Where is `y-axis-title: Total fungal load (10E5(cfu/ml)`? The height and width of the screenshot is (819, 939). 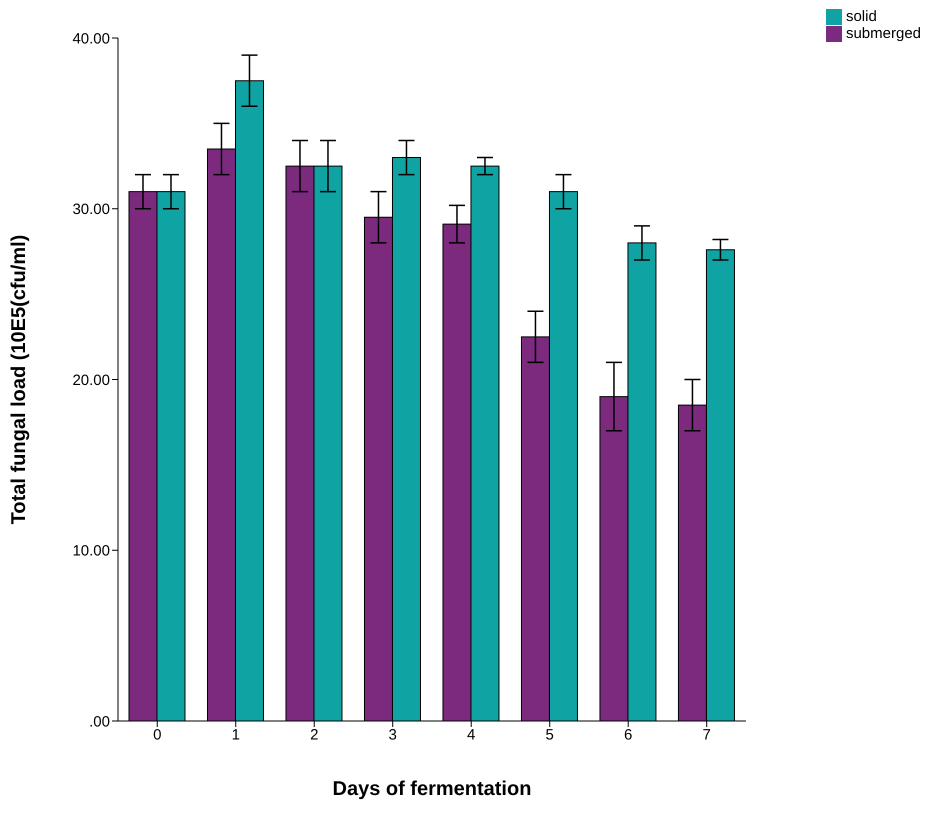
y-axis-title: Total fungal load (10E5(cfu/ml) is located at coordinates (19, 379).